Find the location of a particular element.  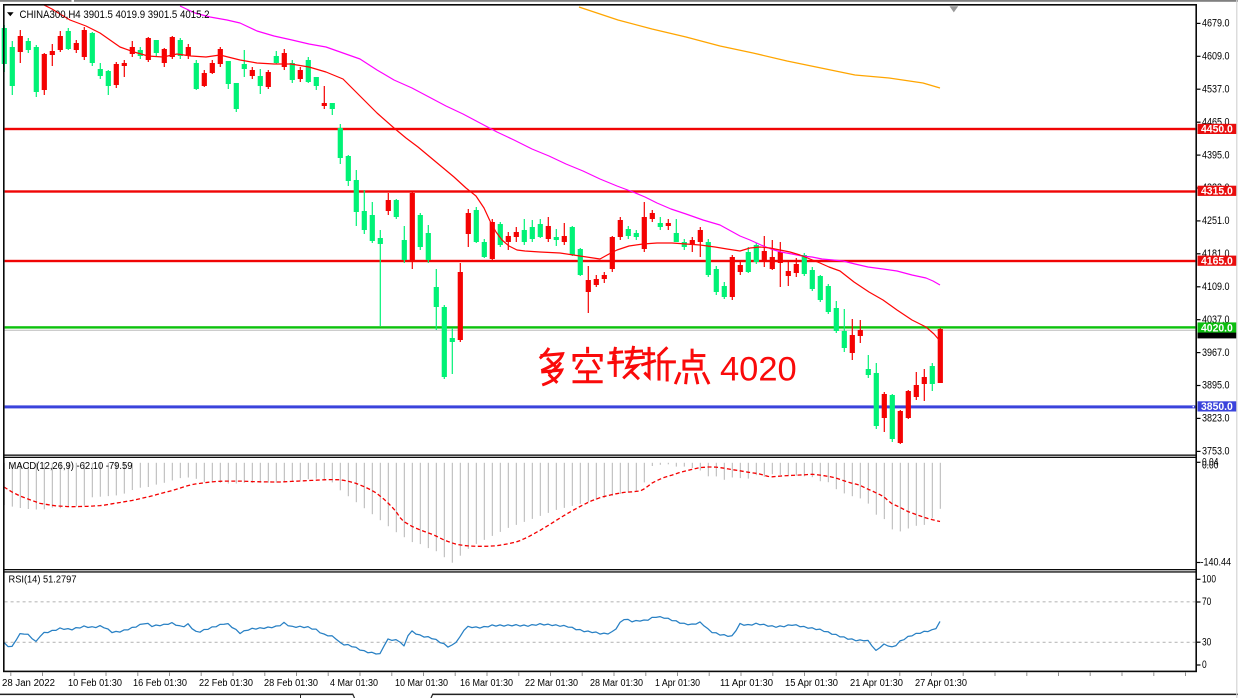

svg-text: 4165.0 is located at coordinates (1217, 262).